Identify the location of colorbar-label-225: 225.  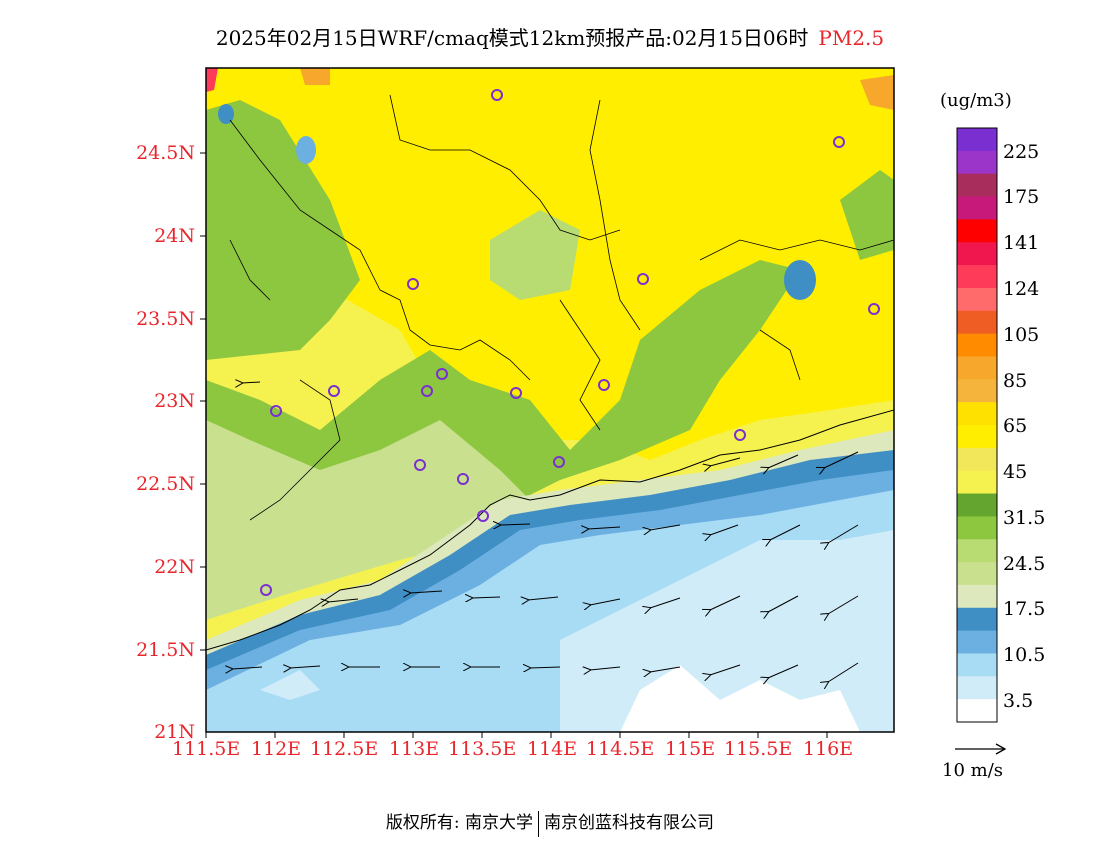
(1021, 152).